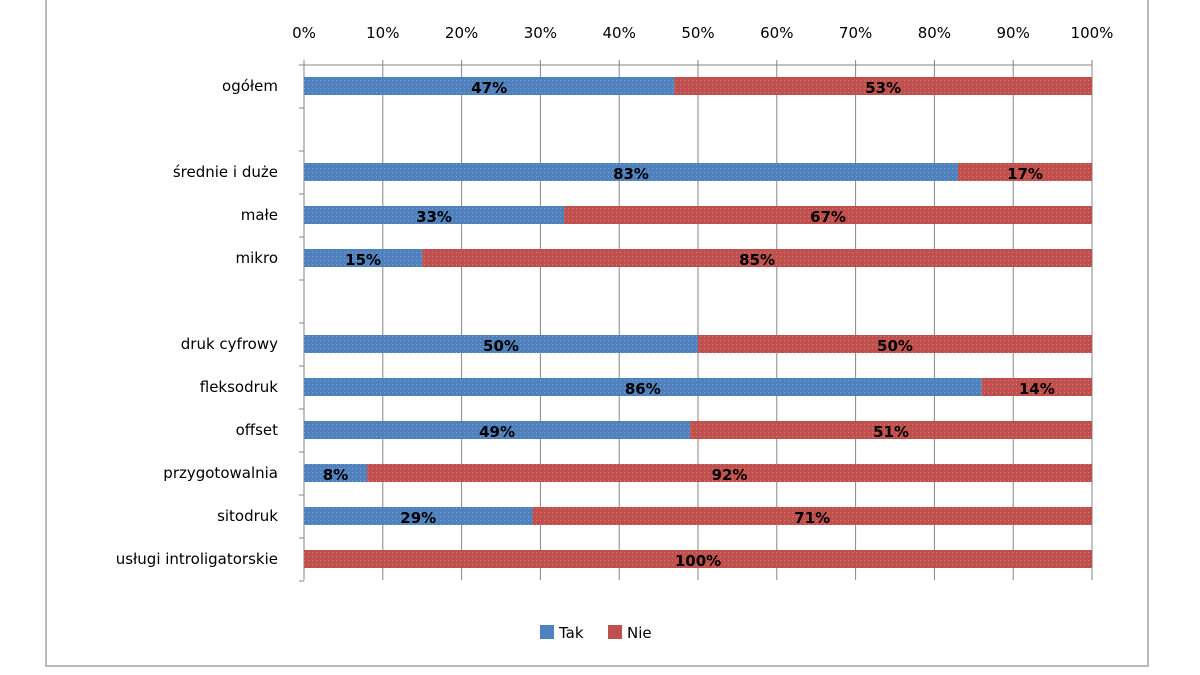 This screenshot has width=1200, height=675. Describe the element at coordinates (250, 86) in the screenshot. I see `category-label: ogółem` at that location.